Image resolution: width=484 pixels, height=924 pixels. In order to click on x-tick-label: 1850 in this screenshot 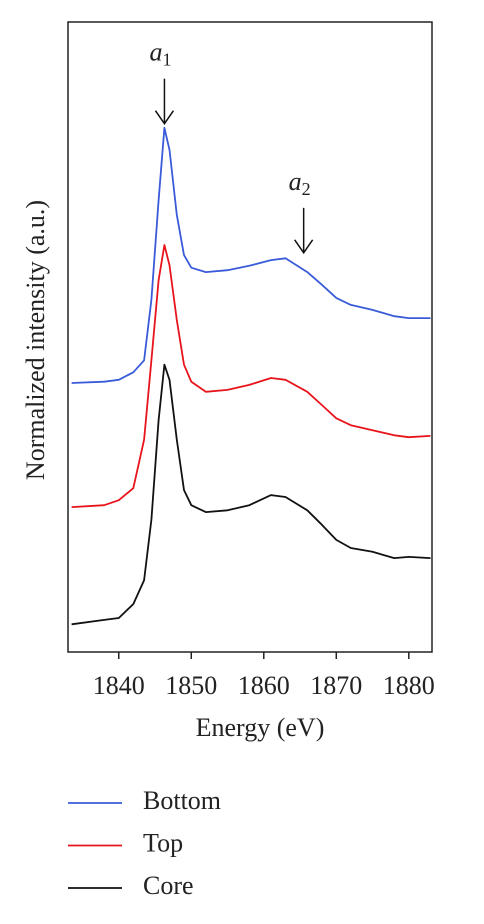, I will do `click(191, 685)`.